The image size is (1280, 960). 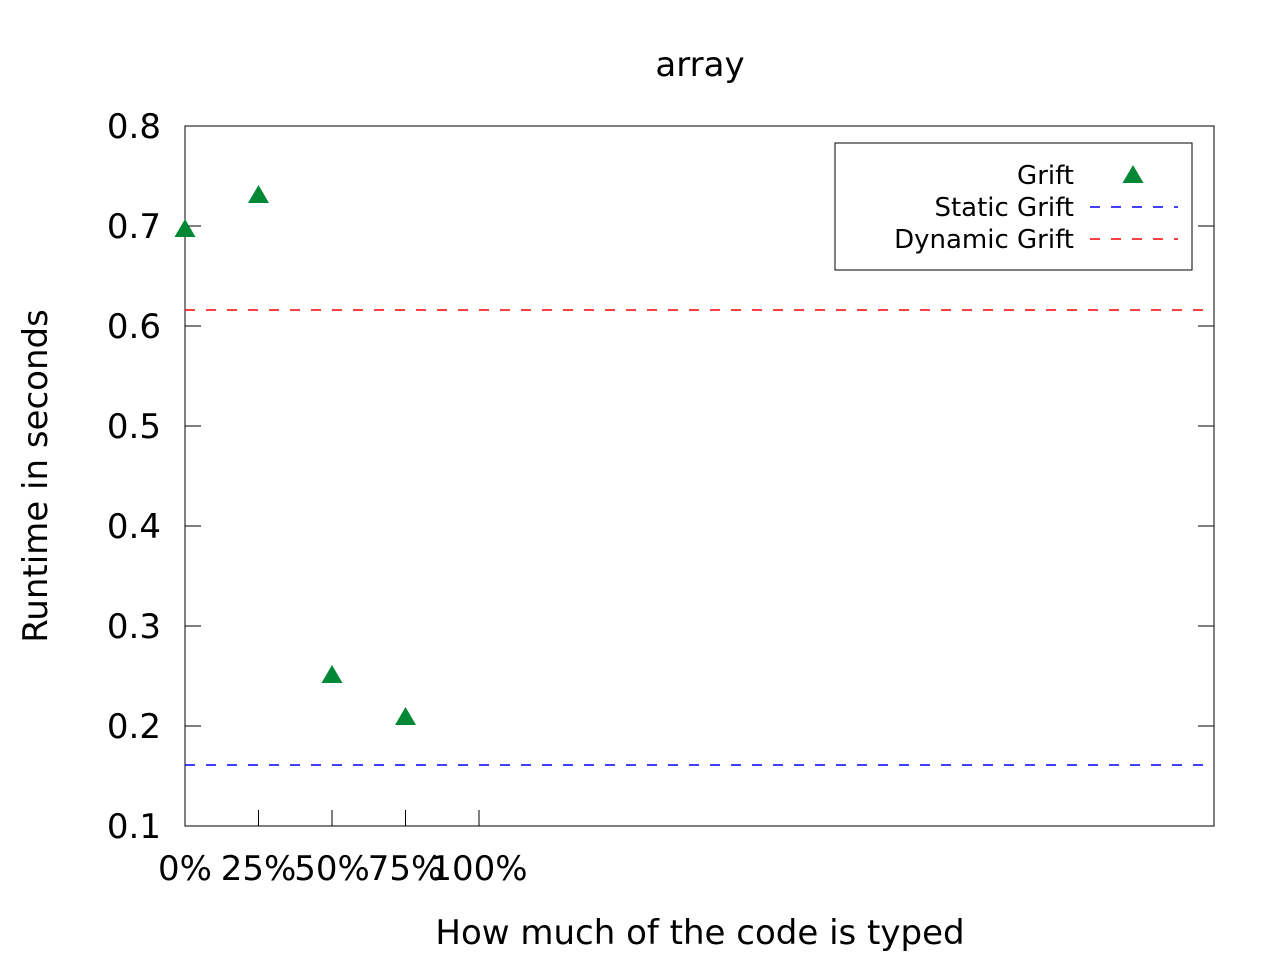 I want to click on x-axis-label: How much of the code is typed, so click(x=699, y=933).